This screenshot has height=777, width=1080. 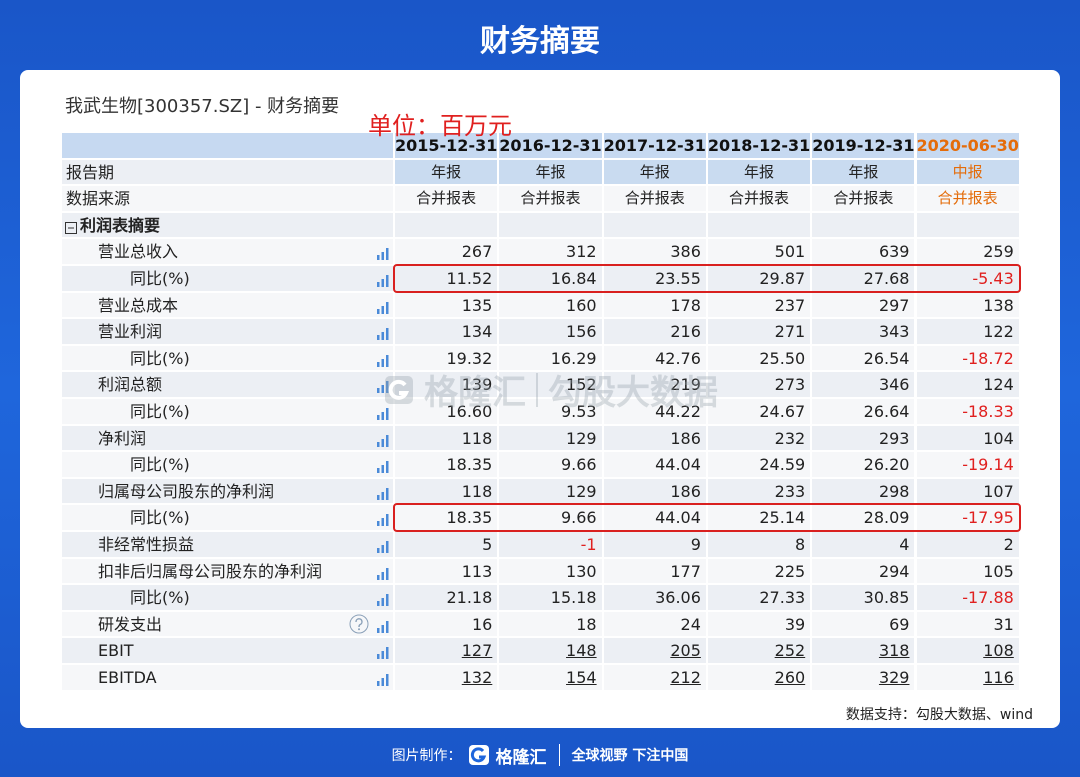 I want to click on column-header: 2015-12-31, so click(x=446, y=145).